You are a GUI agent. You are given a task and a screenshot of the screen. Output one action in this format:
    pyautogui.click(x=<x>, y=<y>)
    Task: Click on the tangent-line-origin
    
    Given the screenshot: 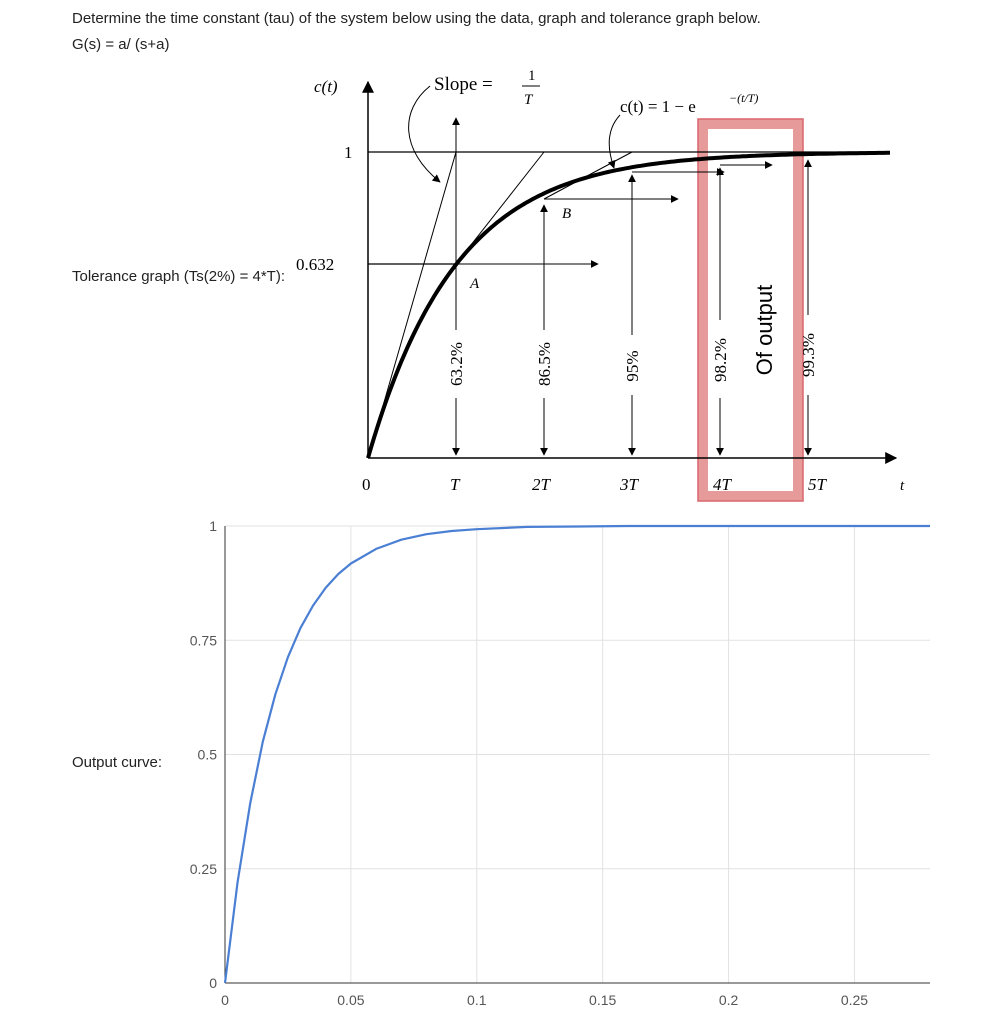 What is the action you would take?
    pyautogui.click(x=412, y=305)
    